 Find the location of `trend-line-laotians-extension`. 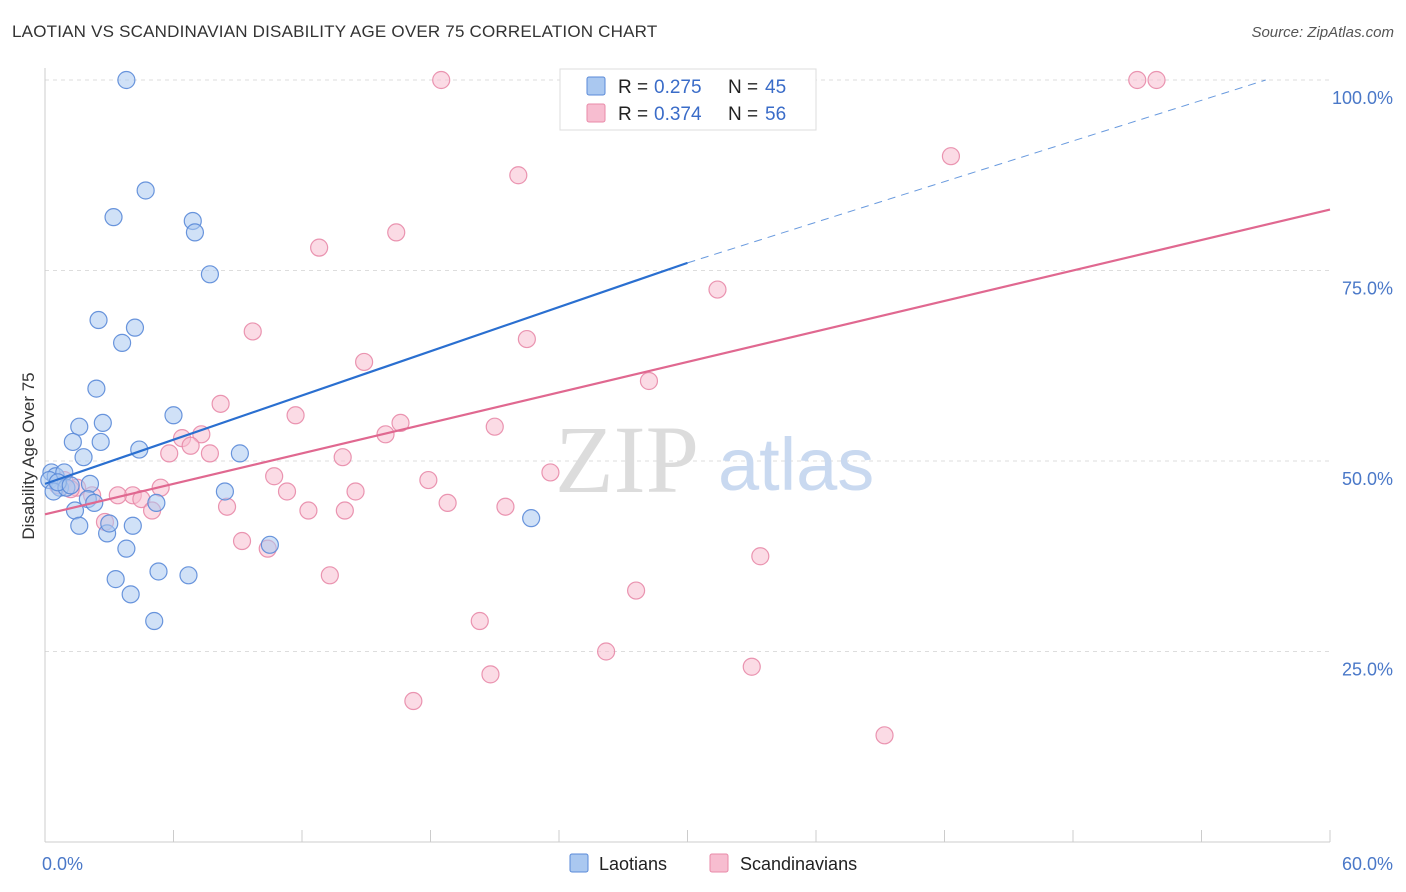

trend-line-laotians-extension is located at coordinates (976, 171).